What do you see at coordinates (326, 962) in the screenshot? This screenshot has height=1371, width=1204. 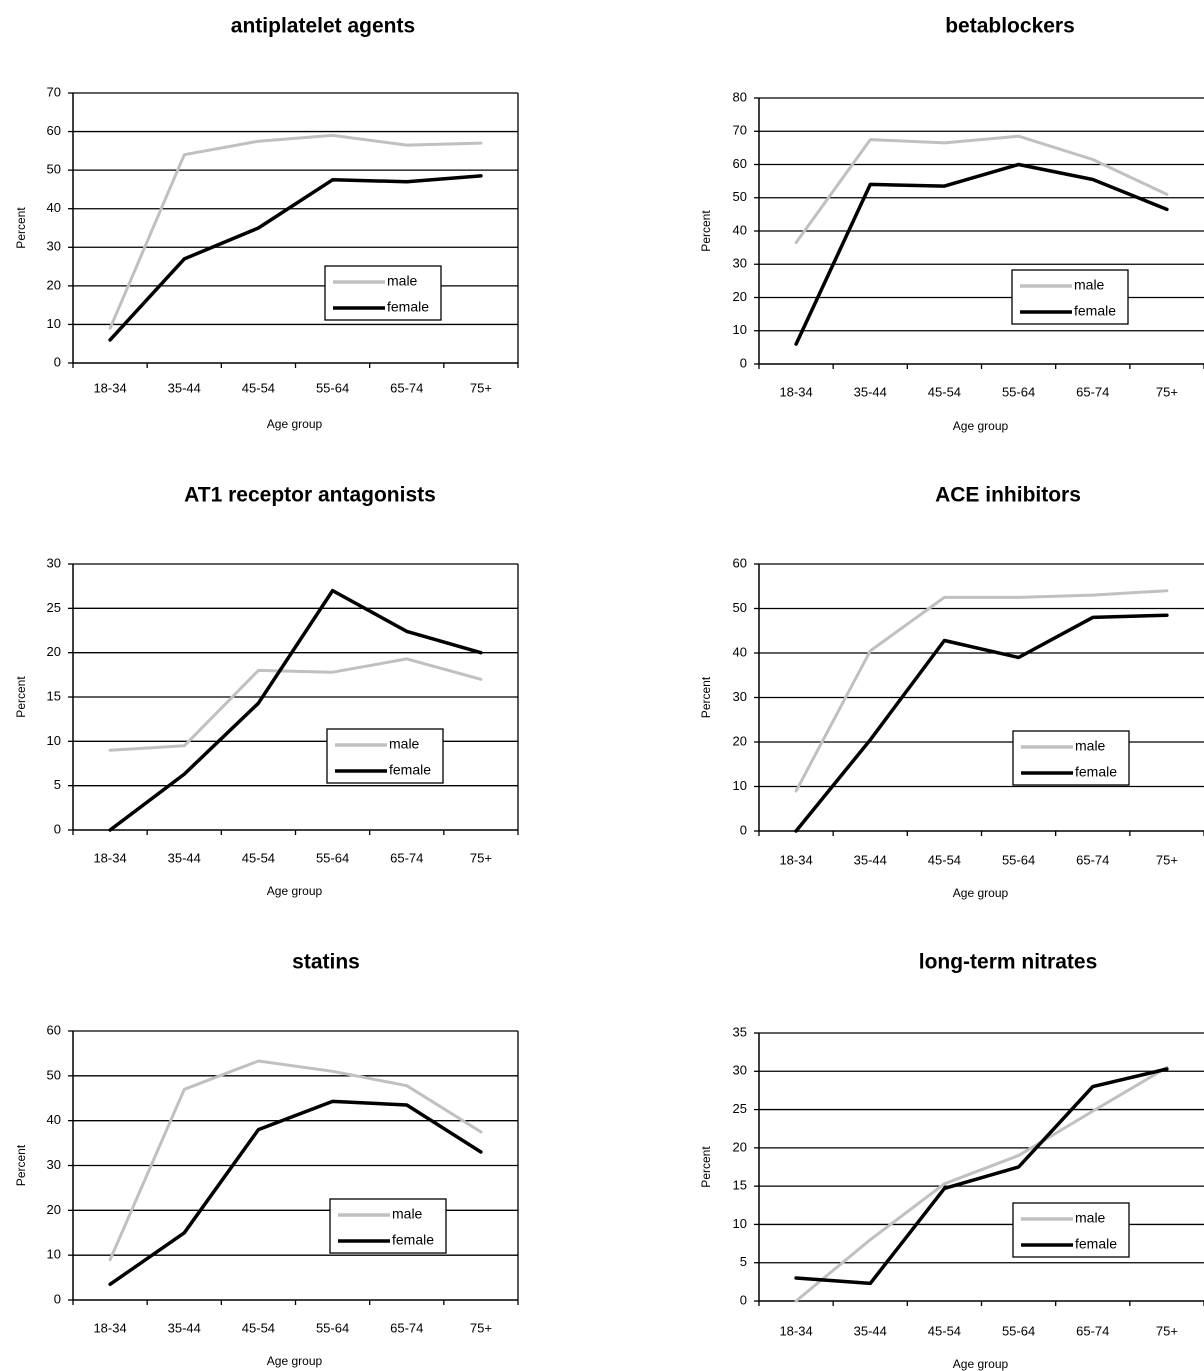 I see `chart-title: statins` at bounding box center [326, 962].